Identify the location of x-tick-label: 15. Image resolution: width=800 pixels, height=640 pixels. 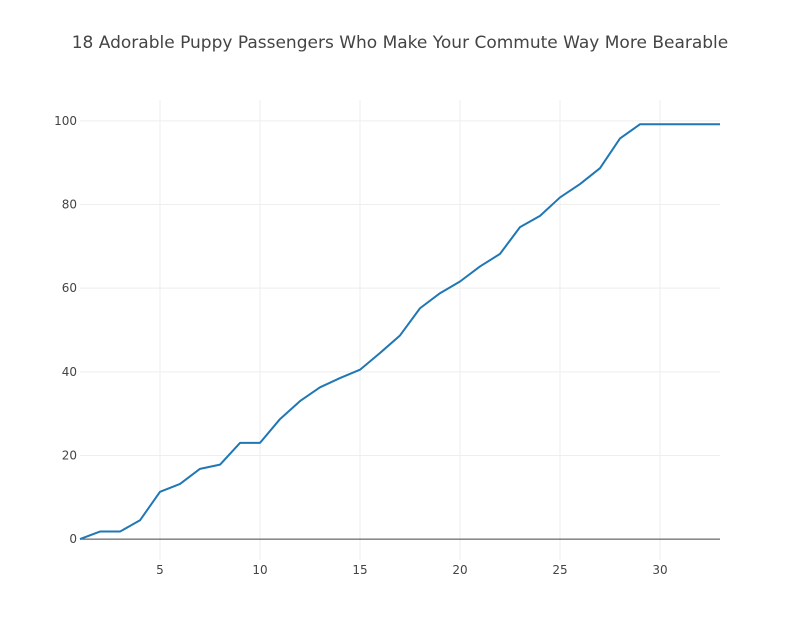
(359, 570).